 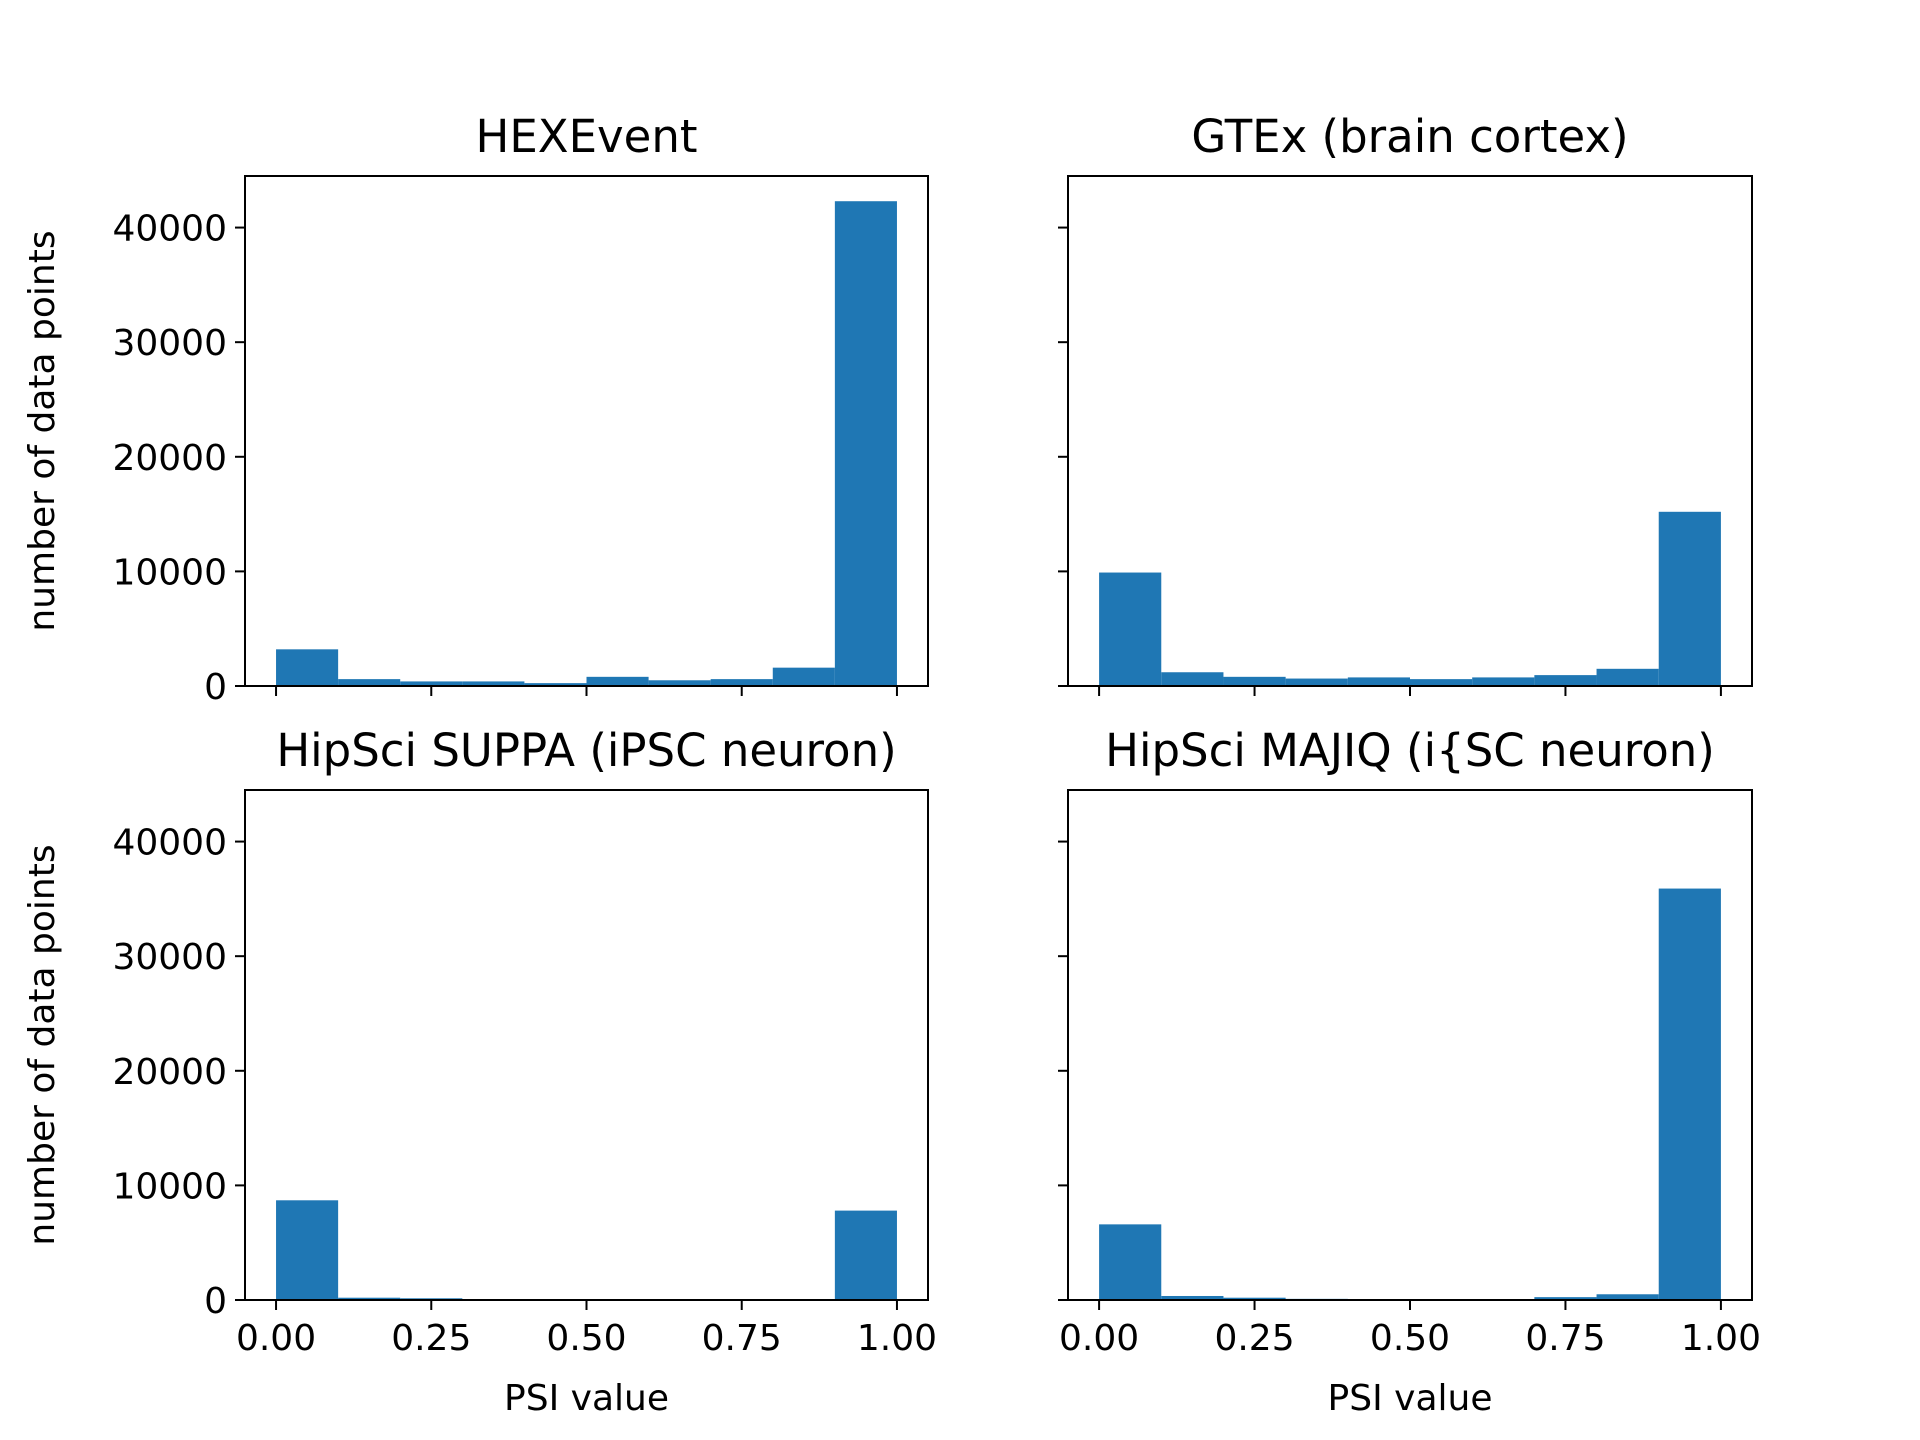 I want to click on panel-title: GTEx (brain cortex), so click(x=1409, y=136).